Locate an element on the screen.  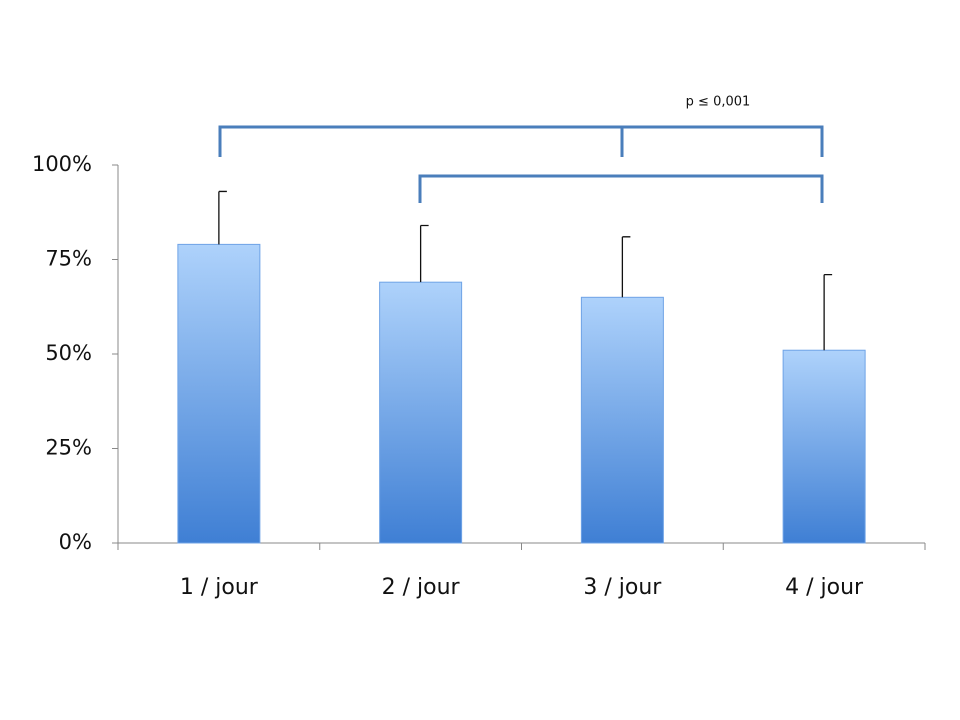
x-tick-label: 2 / jour is located at coordinates (421, 587).